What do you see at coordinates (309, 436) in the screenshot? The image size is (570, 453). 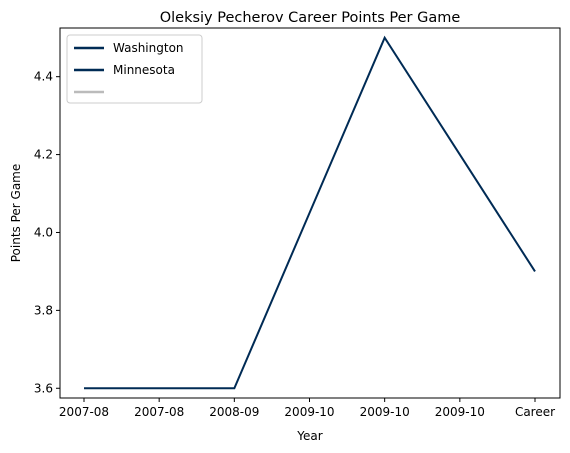 I see `x-axis-label: Year` at bounding box center [309, 436].